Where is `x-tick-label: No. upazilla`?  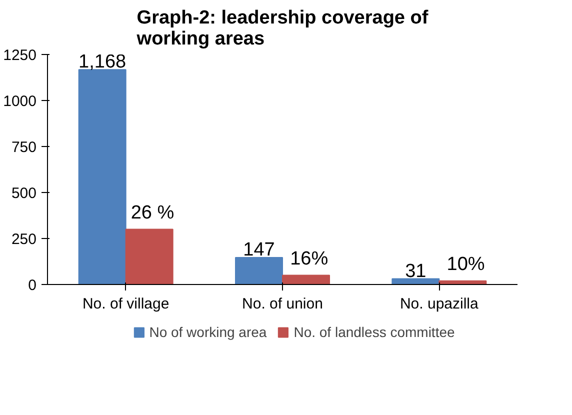
x-tick-label: No. upazilla is located at coordinates (440, 304).